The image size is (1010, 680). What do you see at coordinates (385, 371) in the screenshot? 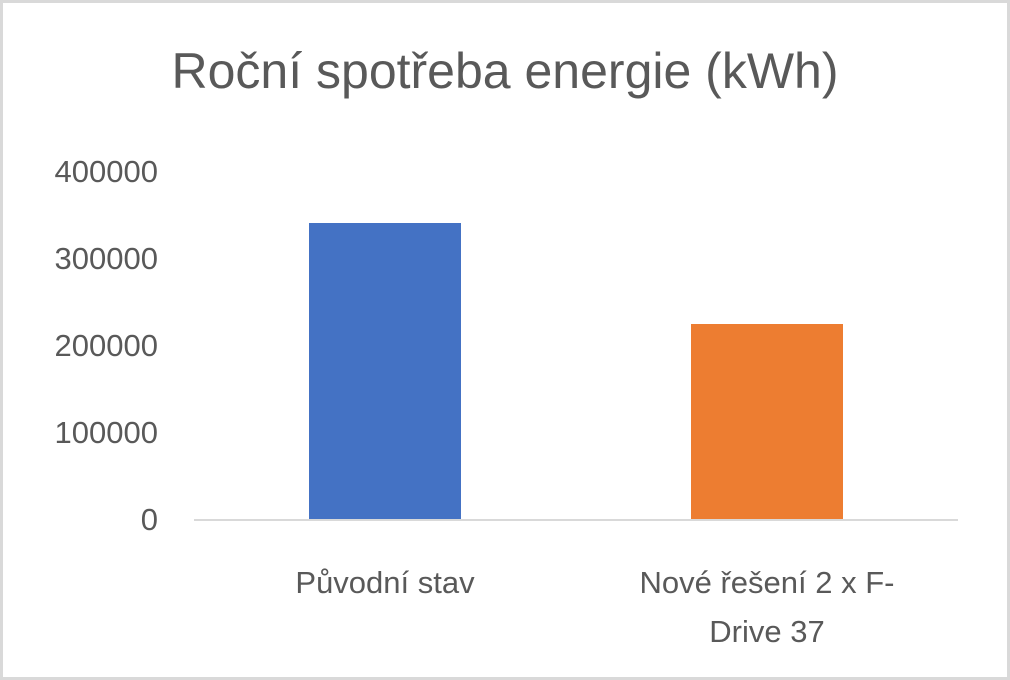
I see `bar-puvodni-stav` at bounding box center [385, 371].